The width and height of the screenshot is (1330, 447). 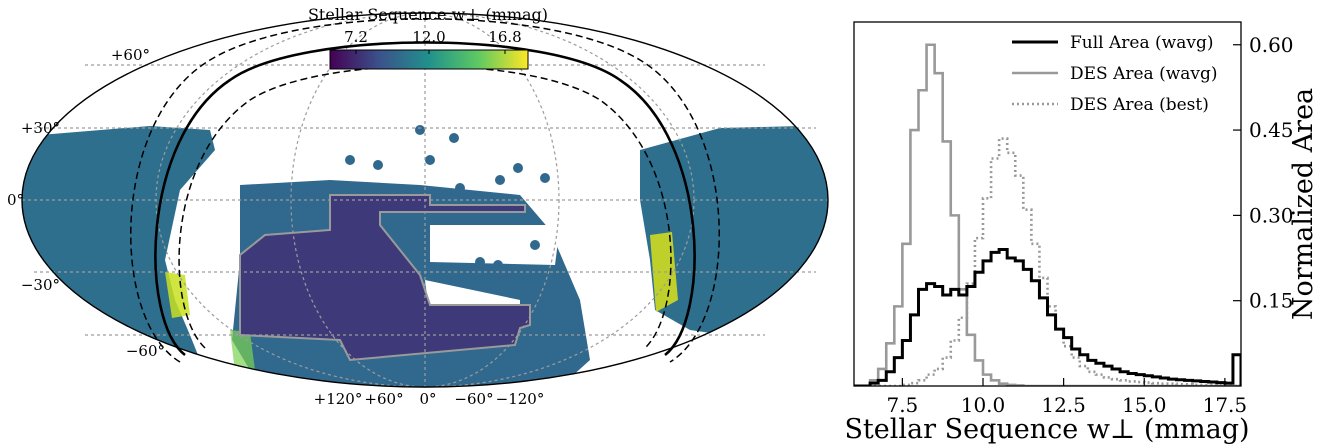 What do you see at coordinates (520, 399) in the screenshot?
I see `lon-label-120w: −120°` at bounding box center [520, 399].